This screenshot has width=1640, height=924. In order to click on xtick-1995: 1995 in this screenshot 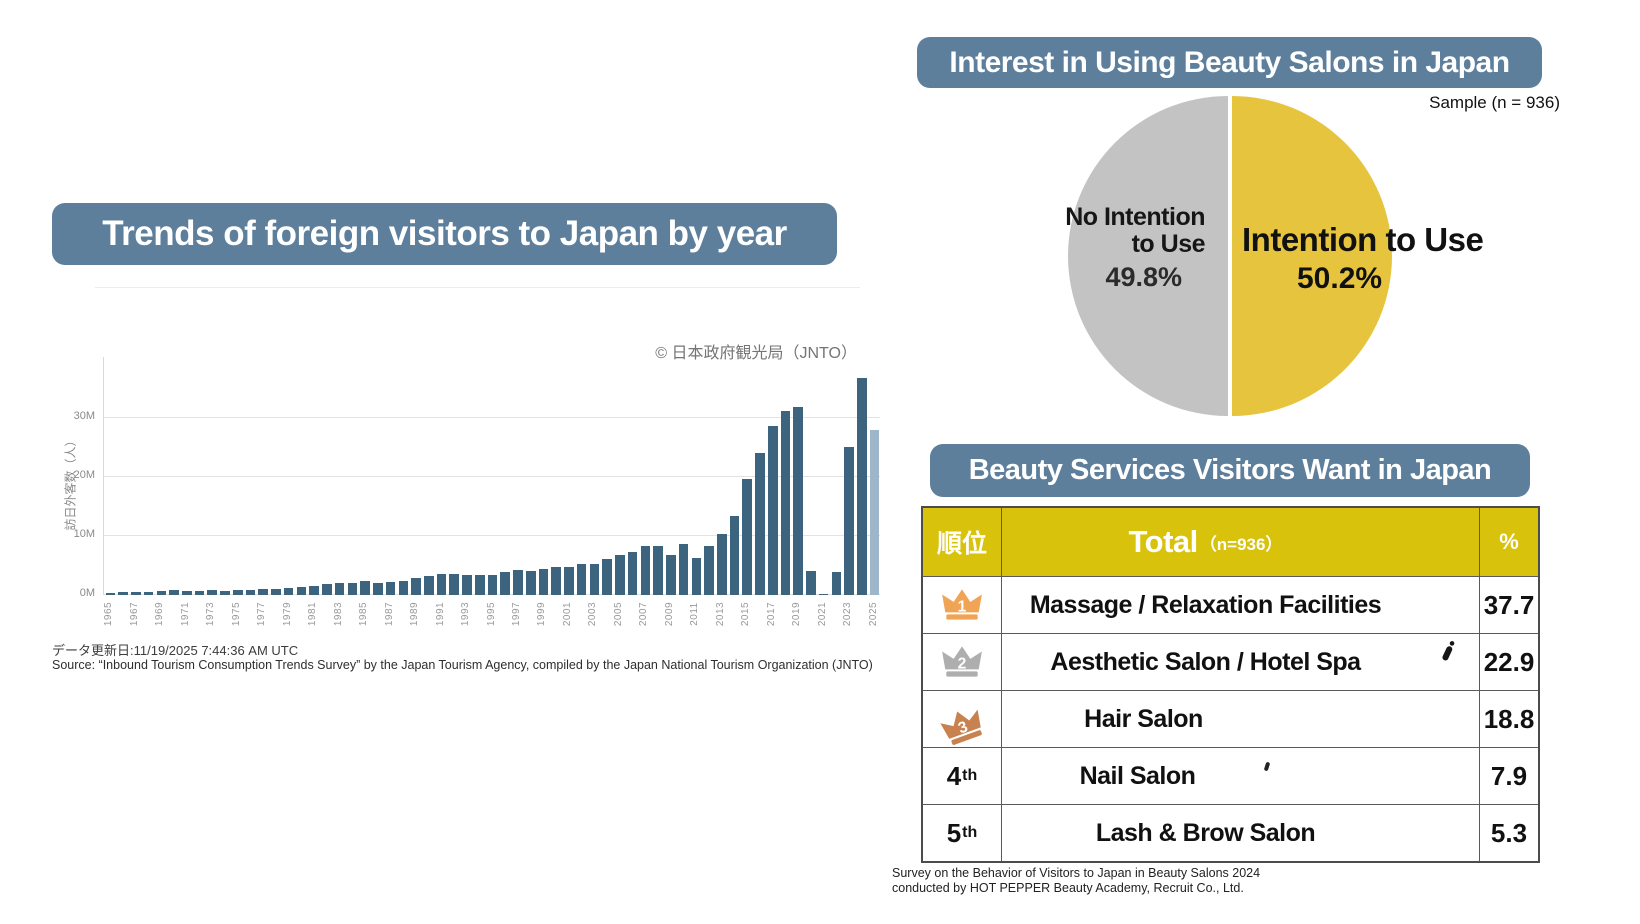, I will do `click(491, 614)`.